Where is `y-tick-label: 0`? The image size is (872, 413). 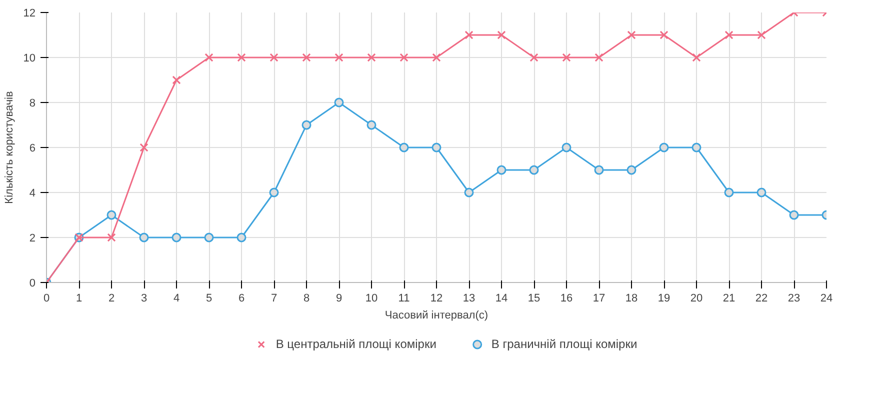
y-tick-label: 0 is located at coordinates (32, 284).